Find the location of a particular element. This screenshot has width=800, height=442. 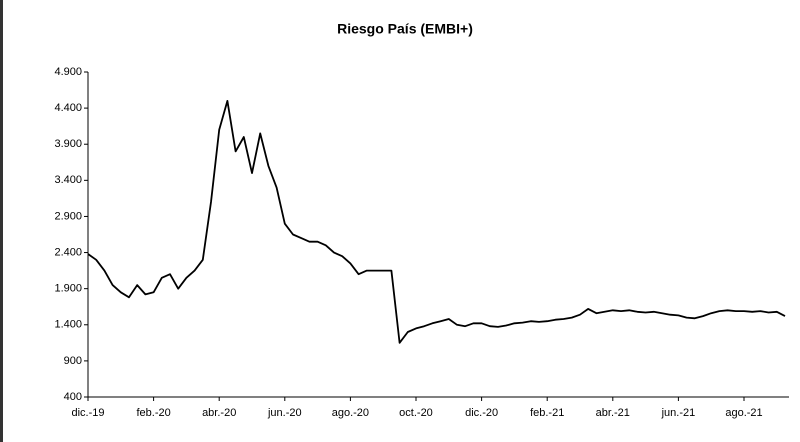

y-tick-label: 3.400 is located at coordinates (68, 180).